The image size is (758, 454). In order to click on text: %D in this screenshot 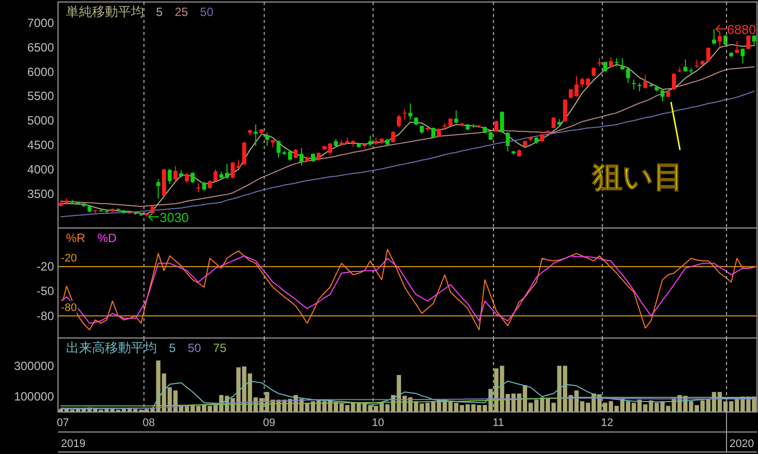, I will do `click(107, 238)`.